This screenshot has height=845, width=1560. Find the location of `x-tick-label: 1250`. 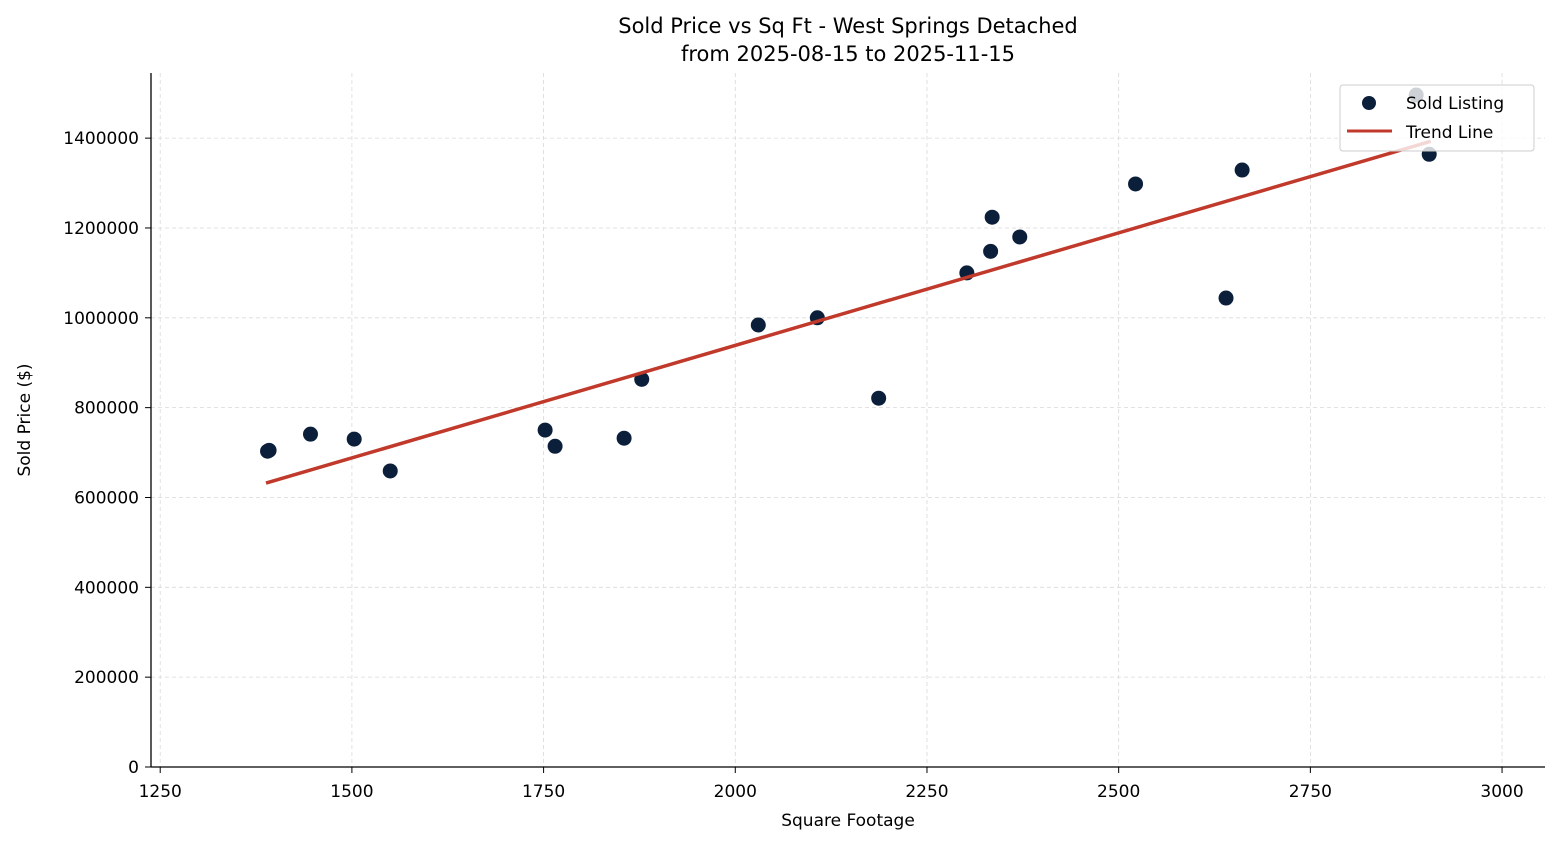

x-tick-label: 1250 is located at coordinates (160, 792).